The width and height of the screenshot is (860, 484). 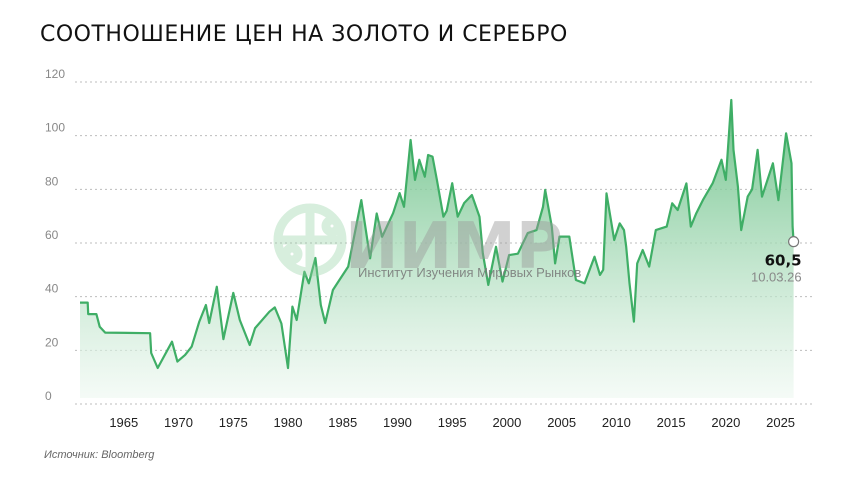 What do you see at coordinates (178, 422) in the screenshot?
I see `x-tick-label: 1970` at bounding box center [178, 422].